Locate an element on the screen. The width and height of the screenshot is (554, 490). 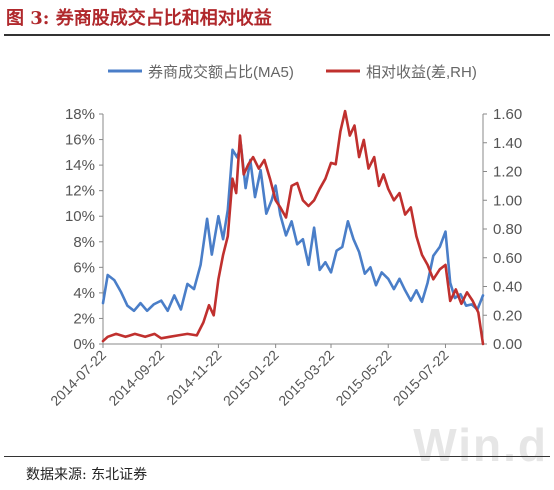
y-right-tick-label: 0.60 is located at coordinates (507, 258).